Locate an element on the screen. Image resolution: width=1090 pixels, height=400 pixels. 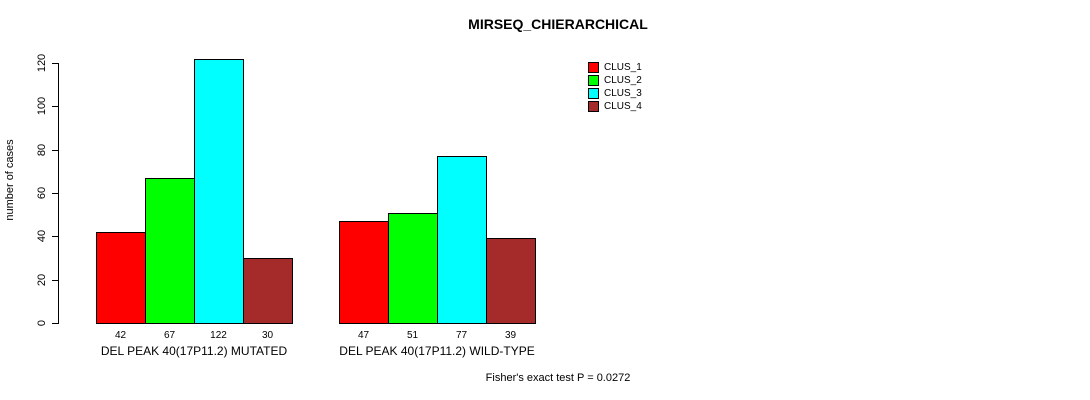
y-tick-label: 100 is located at coordinates (42, 106).